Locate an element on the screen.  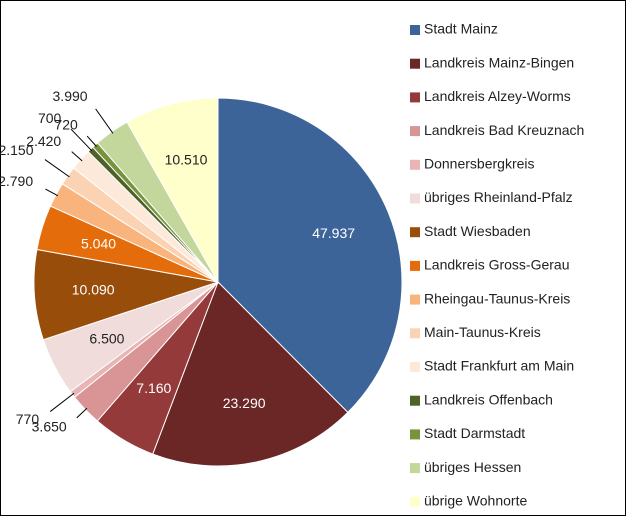
legend-label: Landkreis Offenbach is located at coordinates (488, 399).